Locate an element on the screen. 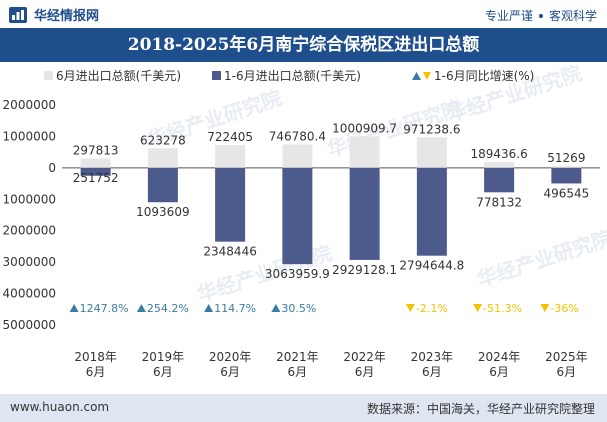 The image size is (607, 422). slogan-dot-icon is located at coordinates (540, 15).